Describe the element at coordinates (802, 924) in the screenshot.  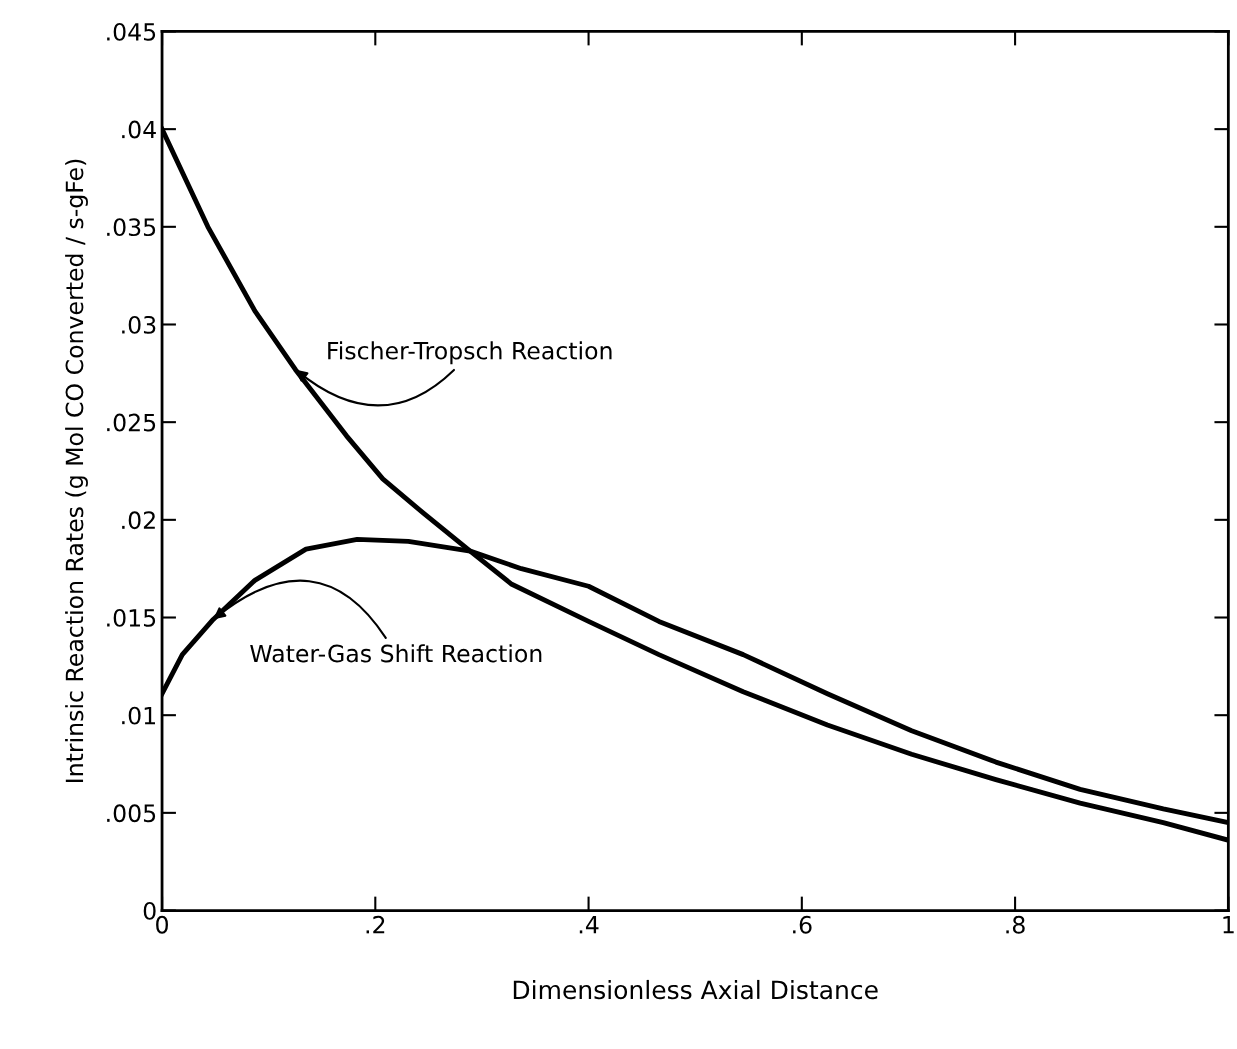
I see `x-tick-label: .6` at that location.